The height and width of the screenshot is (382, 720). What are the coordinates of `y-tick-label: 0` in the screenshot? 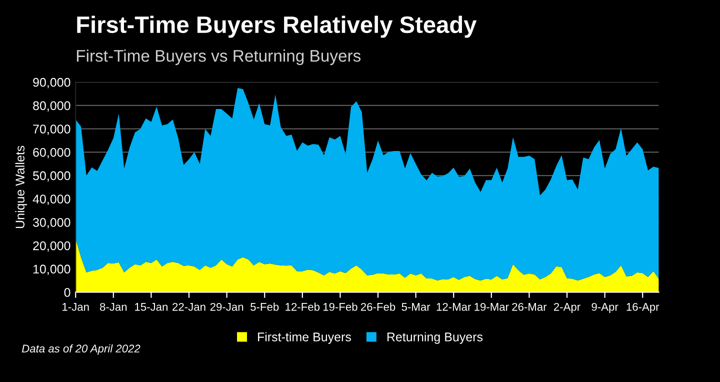 It's located at (67, 292).